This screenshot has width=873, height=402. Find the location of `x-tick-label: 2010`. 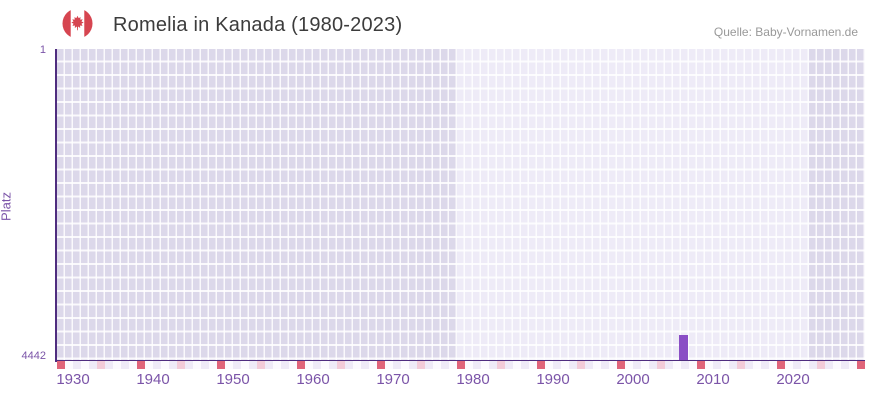

x-tick-label: 2010 is located at coordinates (713, 379).